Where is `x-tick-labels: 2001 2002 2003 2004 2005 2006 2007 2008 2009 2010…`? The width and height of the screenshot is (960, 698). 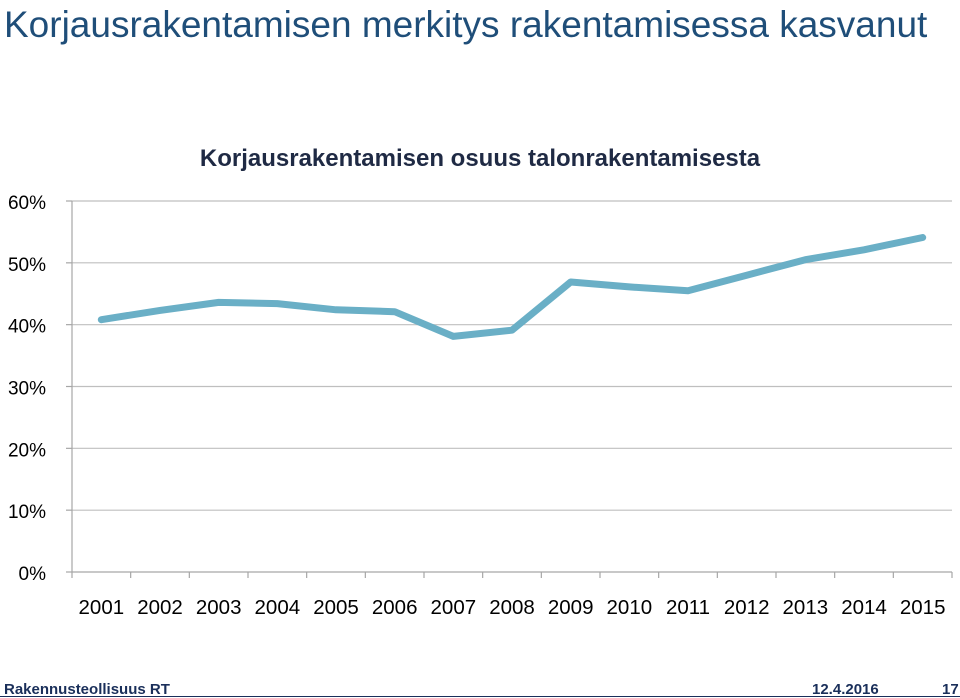 x-tick-labels: 2001 2002 2003 2004 2005 2006 2007 2008 2009 2010… is located at coordinates (512, 607).